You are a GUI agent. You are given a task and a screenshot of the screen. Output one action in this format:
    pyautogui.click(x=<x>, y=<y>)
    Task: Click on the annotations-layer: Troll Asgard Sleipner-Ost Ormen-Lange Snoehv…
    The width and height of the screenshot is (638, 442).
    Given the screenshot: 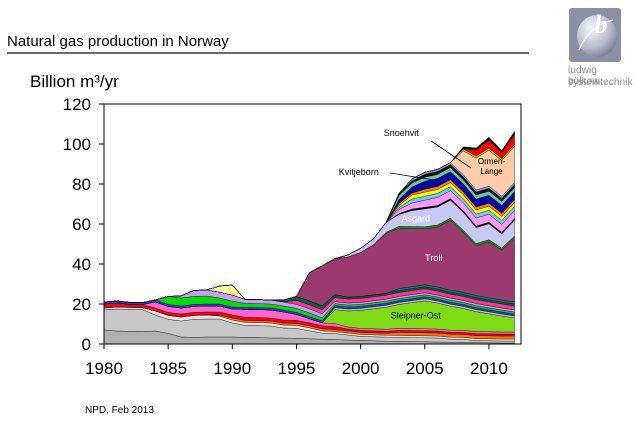 What is the action you would take?
    pyautogui.click(x=422, y=224)
    